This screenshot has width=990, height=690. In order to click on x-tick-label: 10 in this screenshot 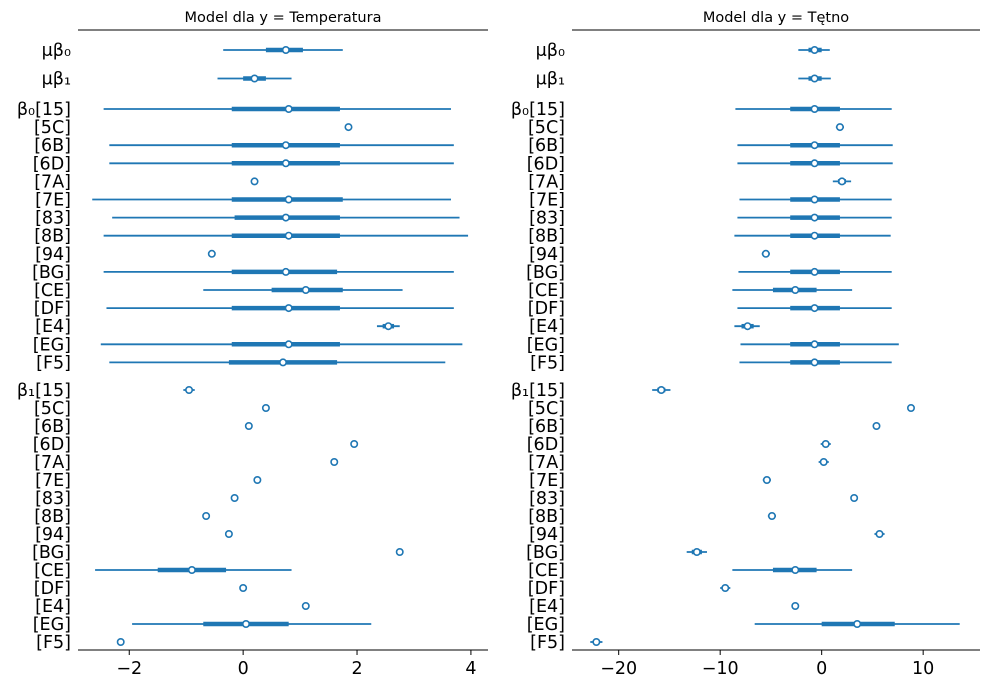, I will do `click(923, 669)`.